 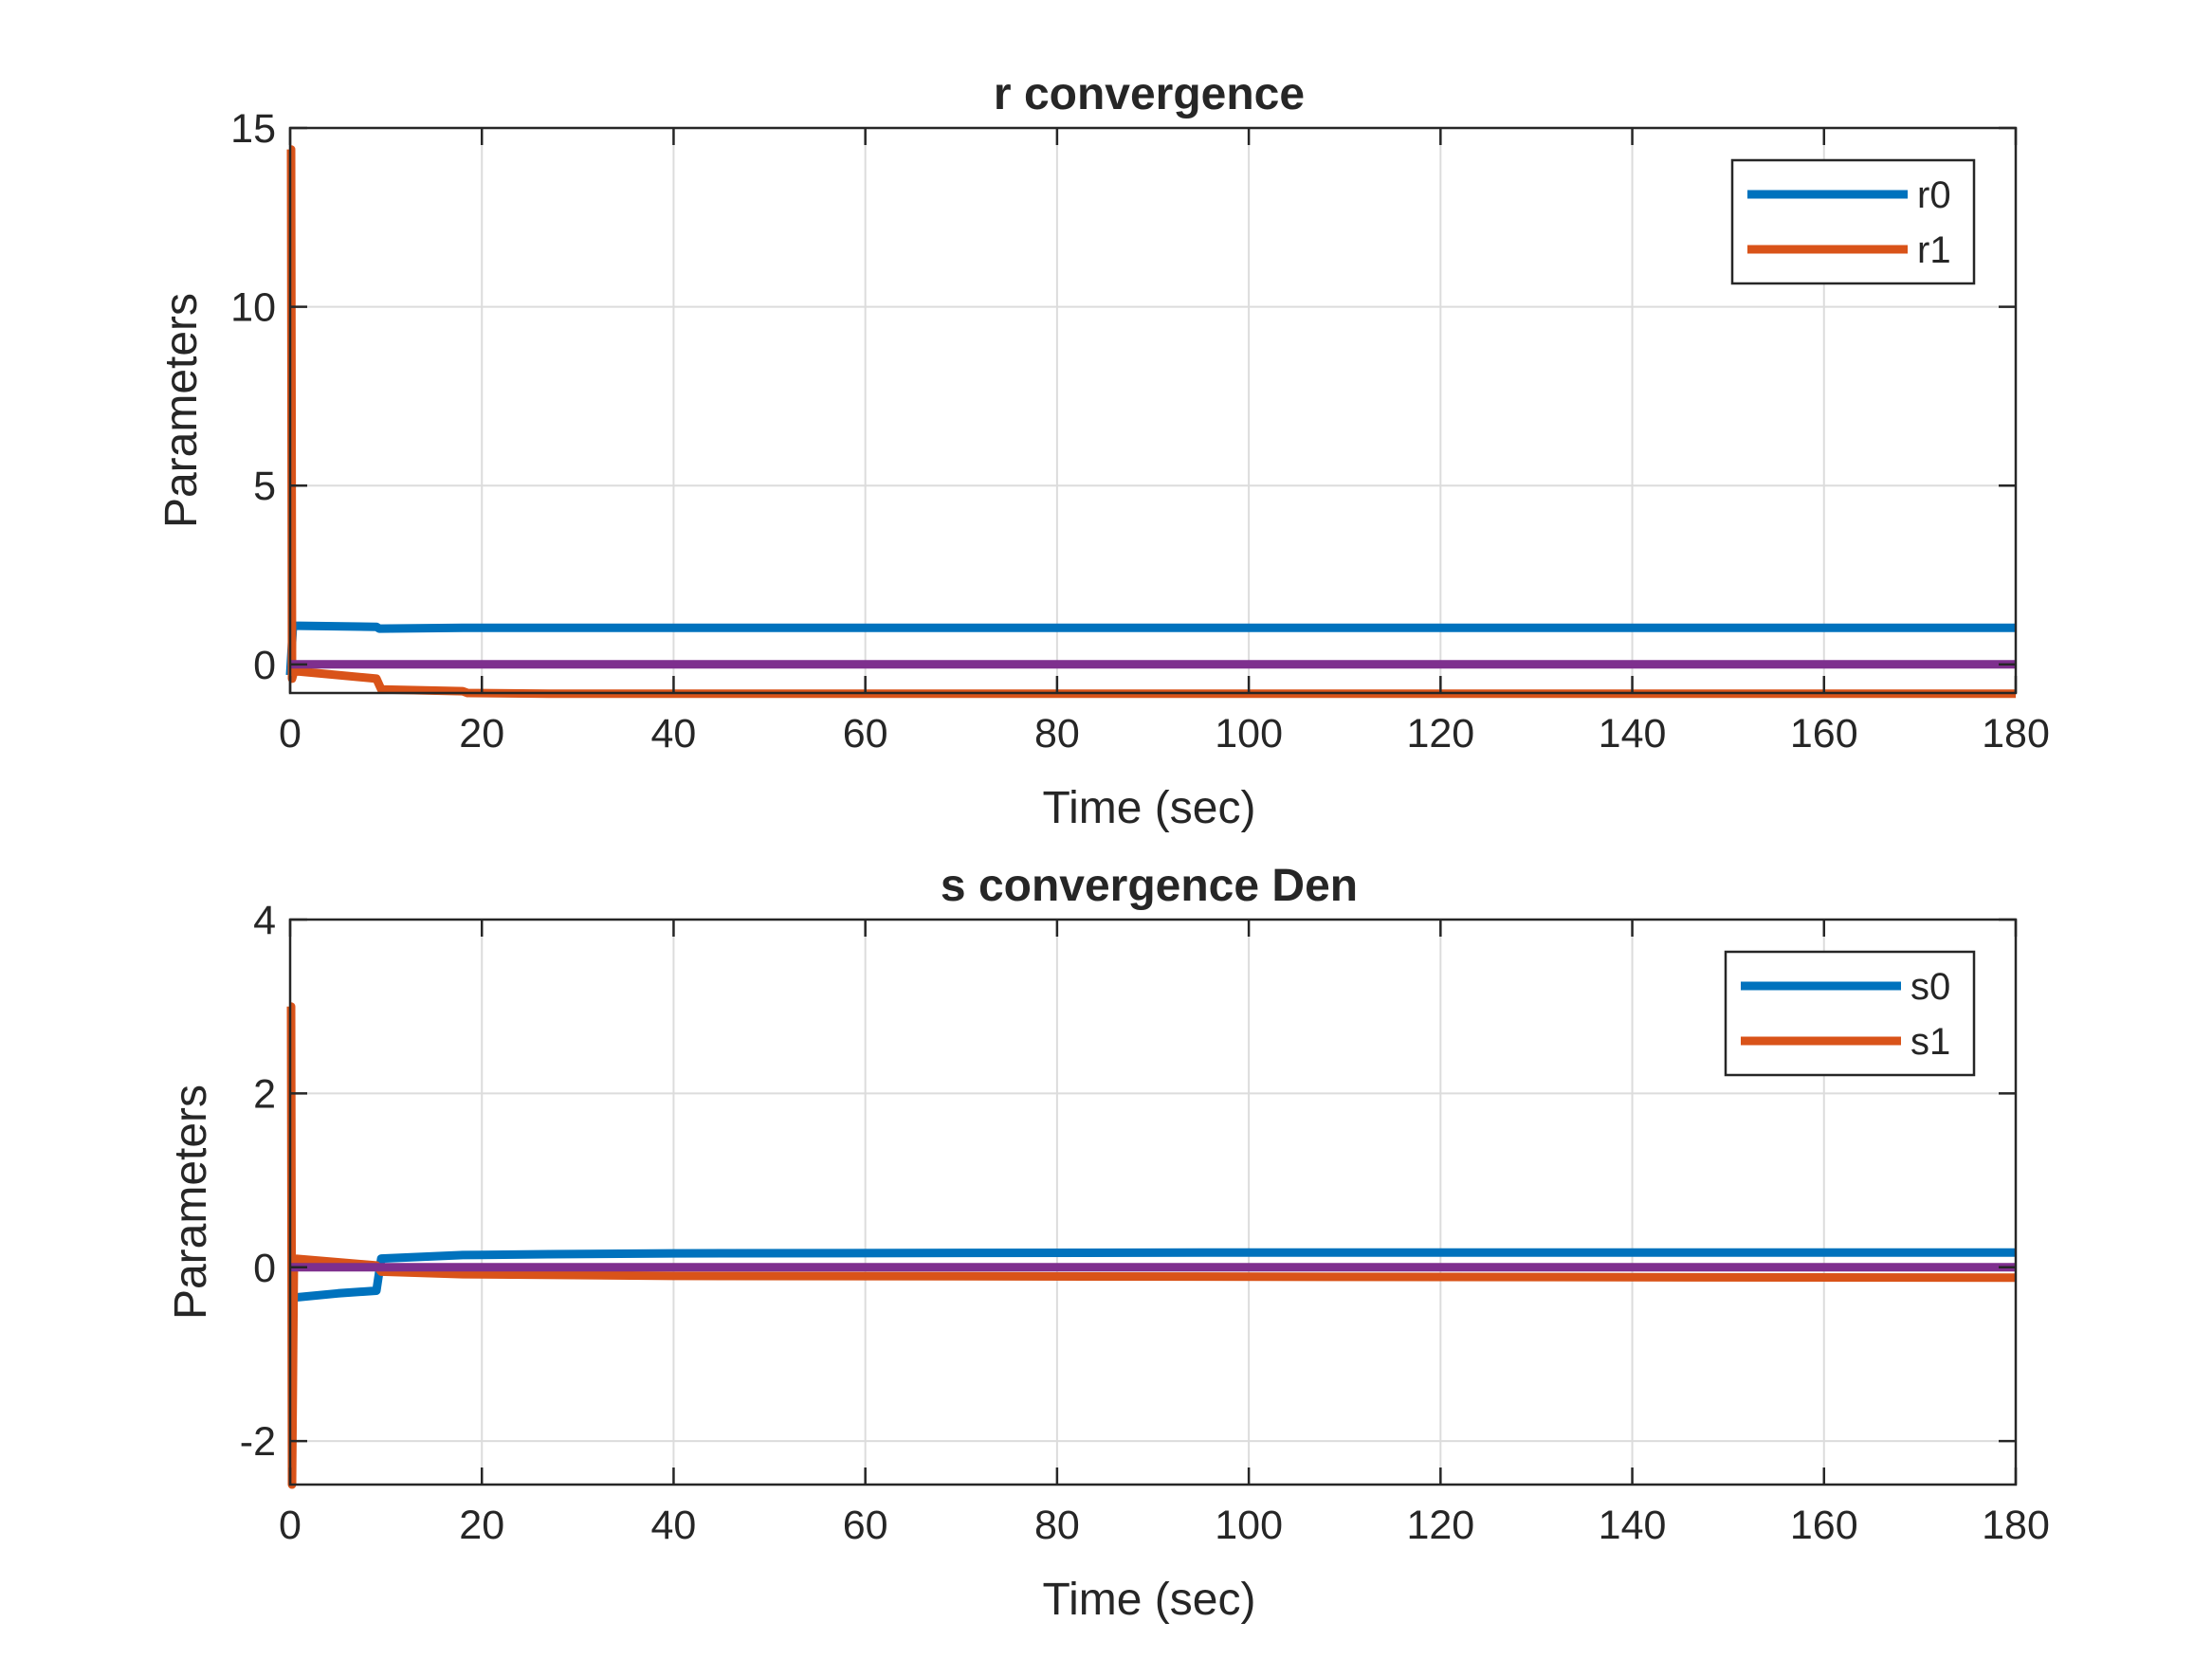 I want to click on legend-box-r, so click(x=1853, y=221).